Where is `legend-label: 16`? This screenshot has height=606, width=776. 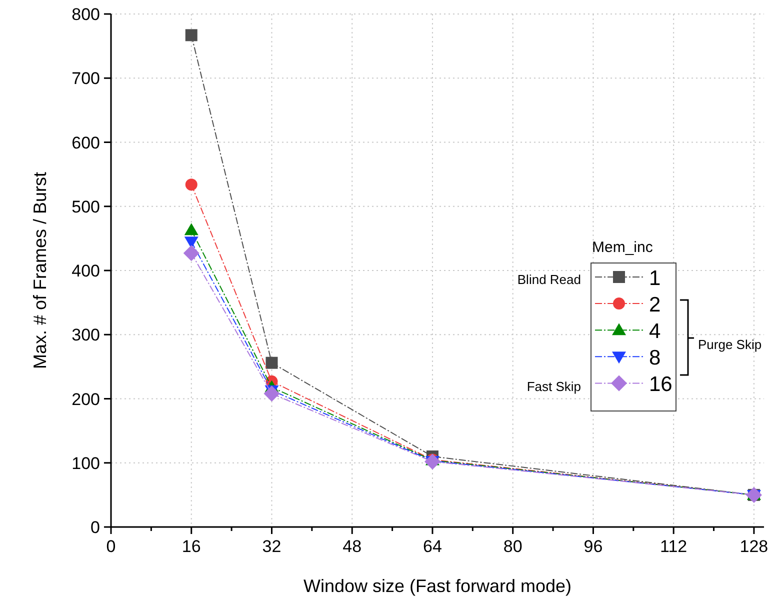 legend-label: 16 is located at coordinates (660, 384).